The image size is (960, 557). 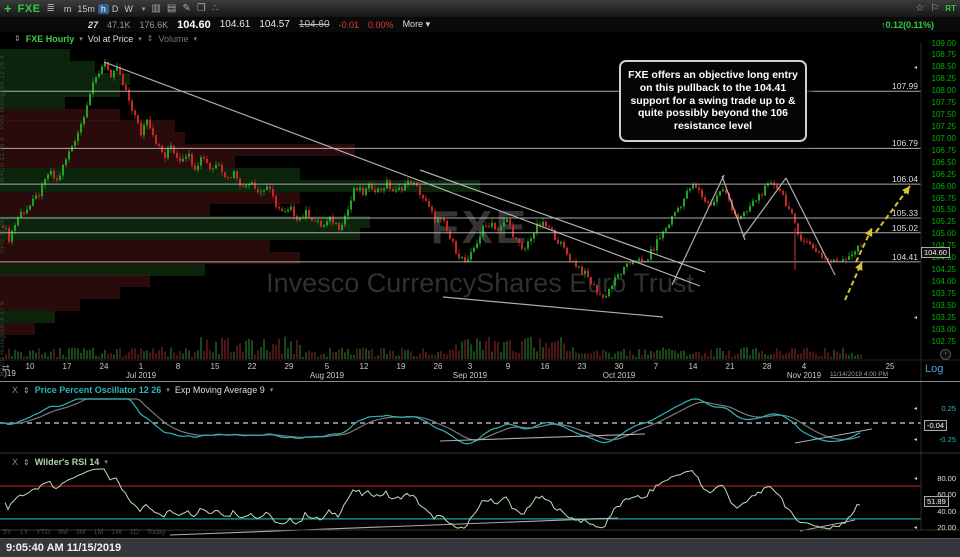 What do you see at coordinates (24, 532) in the screenshot?
I see `range-1y: 1Y` at bounding box center [24, 532].